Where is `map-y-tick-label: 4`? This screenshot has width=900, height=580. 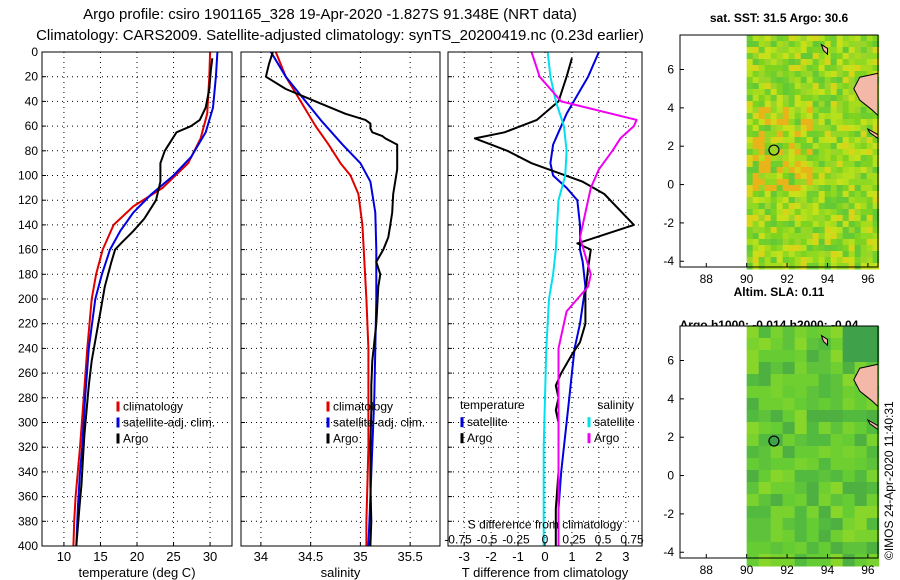 map-y-tick-label: 4 is located at coordinates (670, 108).